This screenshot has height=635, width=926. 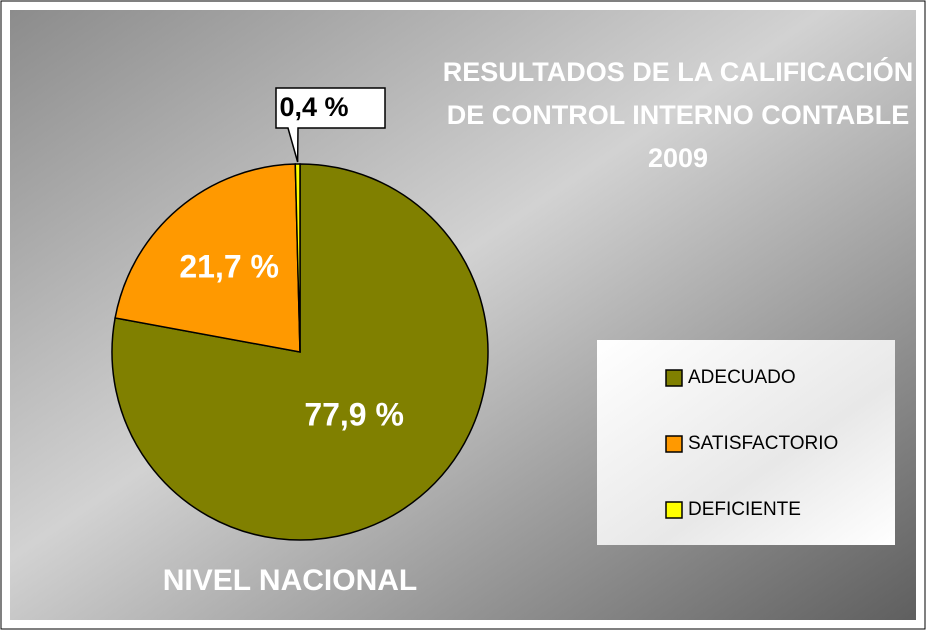 What do you see at coordinates (354, 414) in the screenshot?
I see `data-label: 77,9 %` at bounding box center [354, 414].